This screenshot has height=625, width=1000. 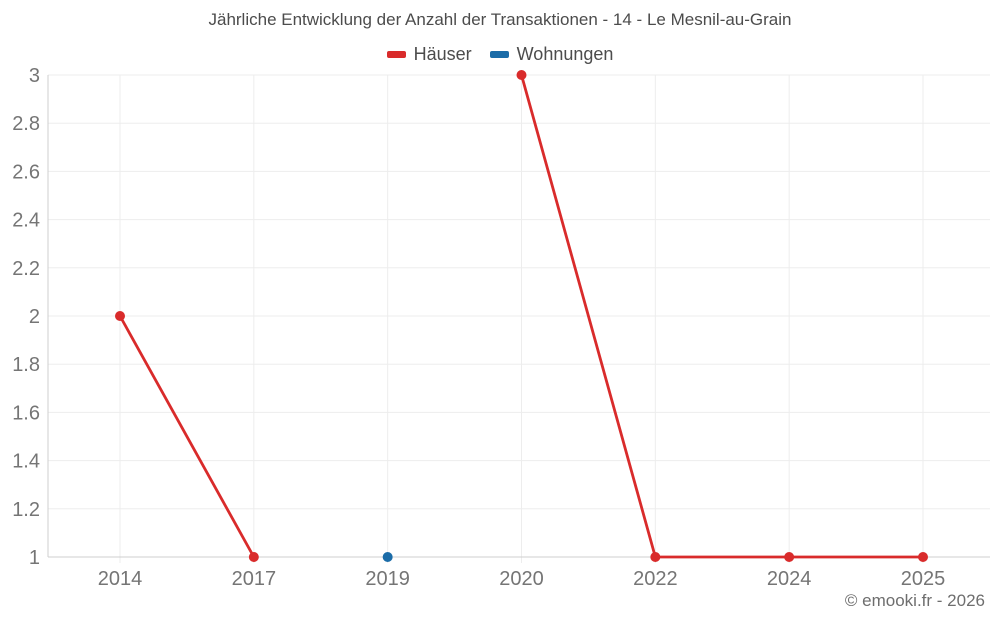 I want to click on legend-swatch-wohnungen, so click(x=499, y=54).